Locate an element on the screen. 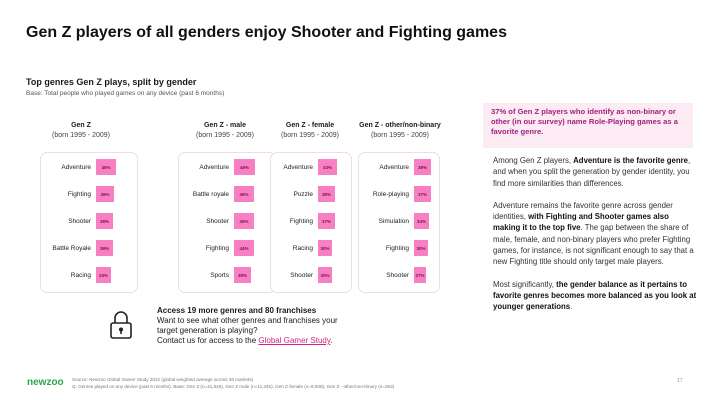 The width and height of the screenshot is (711, 400). lock-icon is located at coordinates (121, 327).